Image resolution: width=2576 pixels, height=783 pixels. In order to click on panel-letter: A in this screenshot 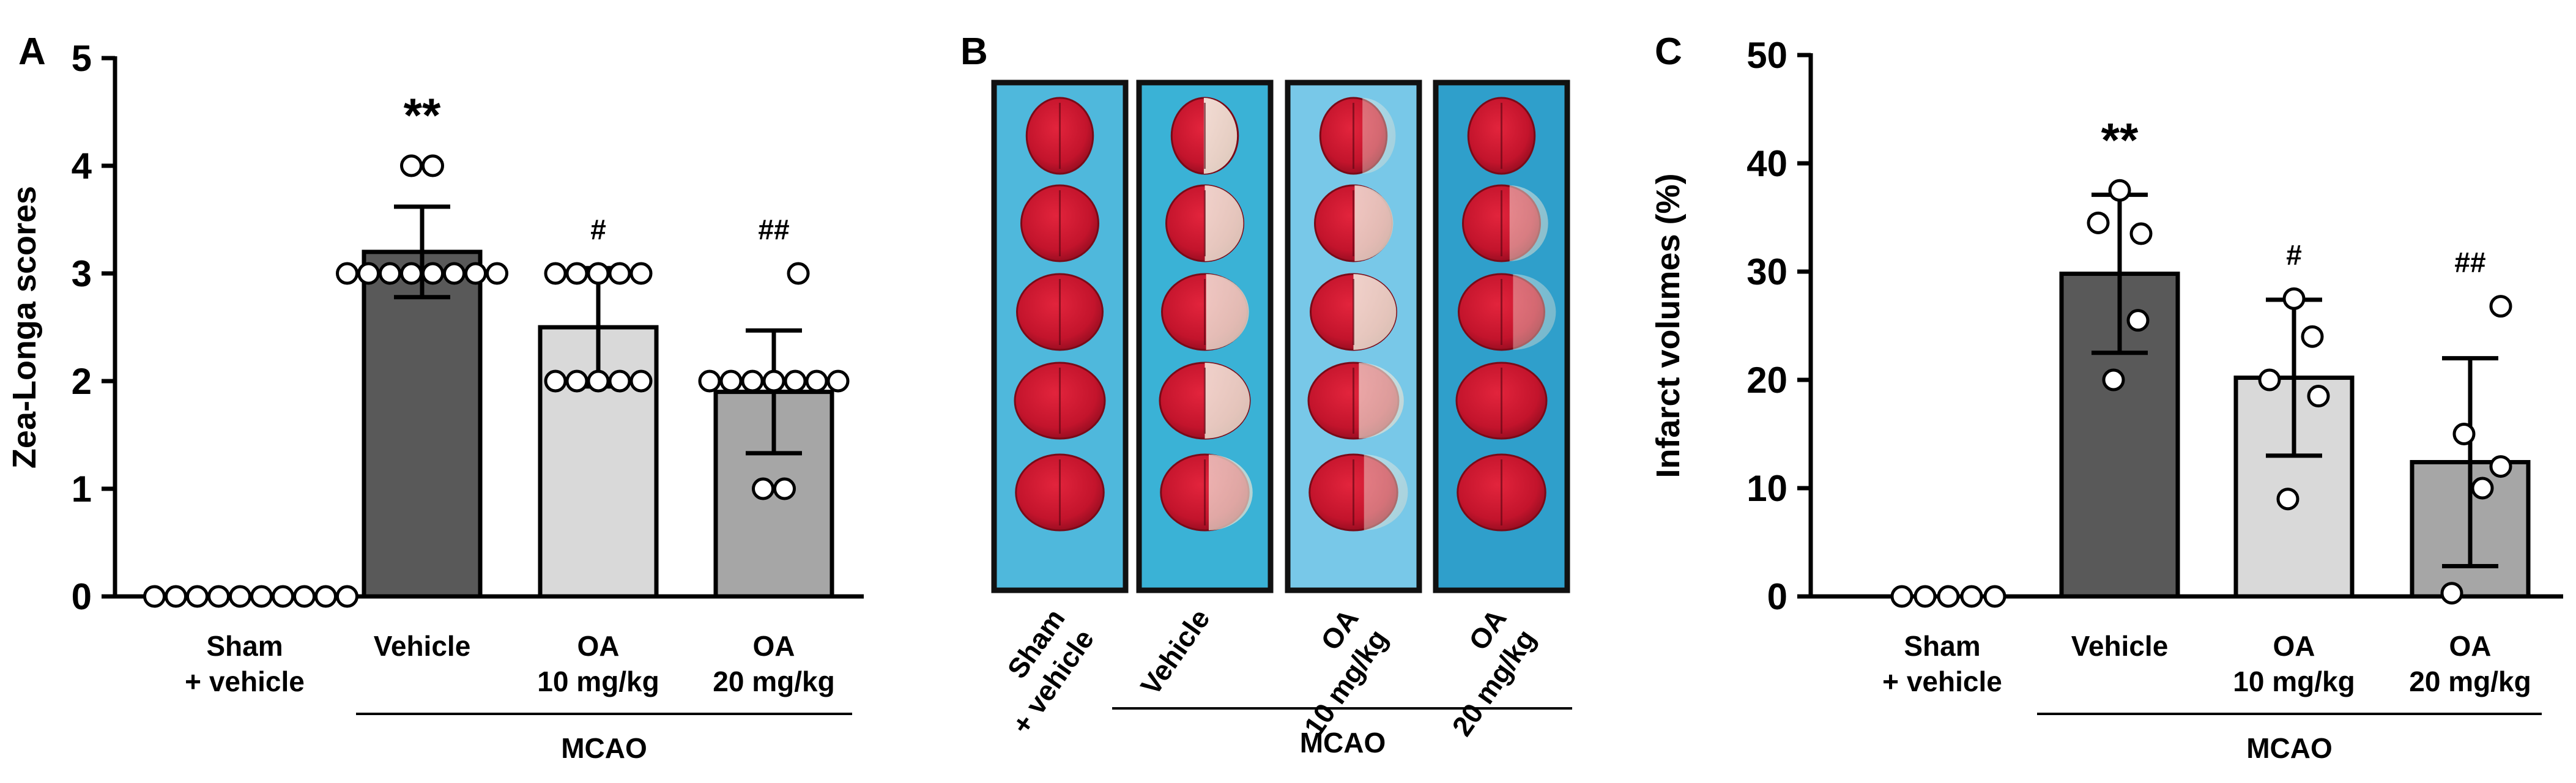, I will do `click(32, 52)`.